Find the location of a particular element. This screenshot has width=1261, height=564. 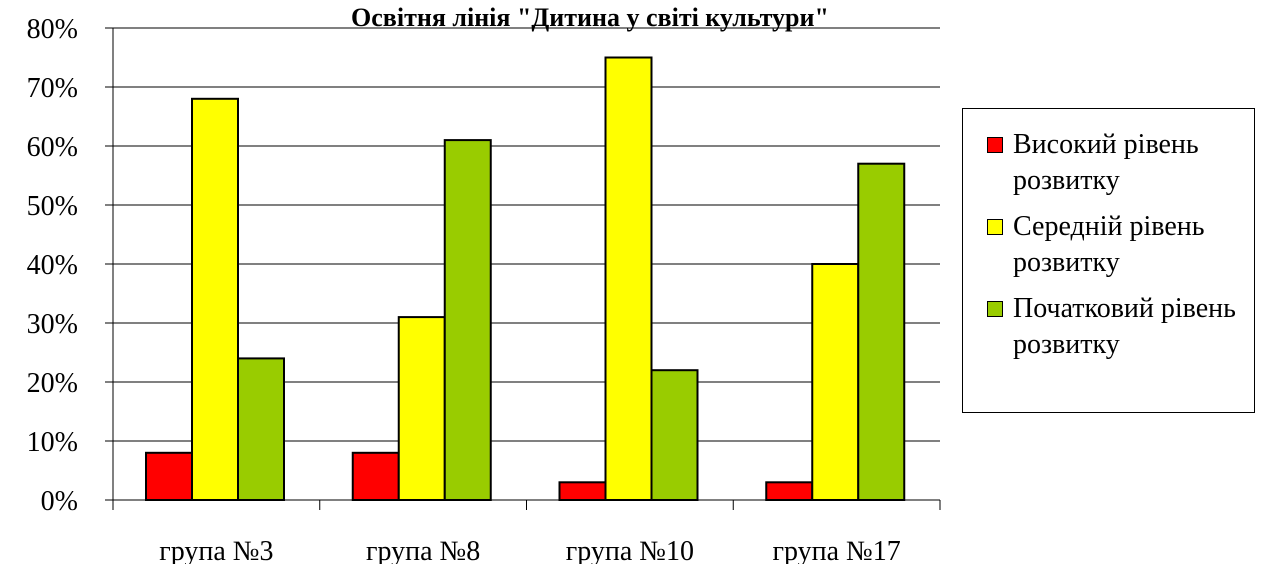

y-tick-label: 40% is located at coordinates (52, 265).